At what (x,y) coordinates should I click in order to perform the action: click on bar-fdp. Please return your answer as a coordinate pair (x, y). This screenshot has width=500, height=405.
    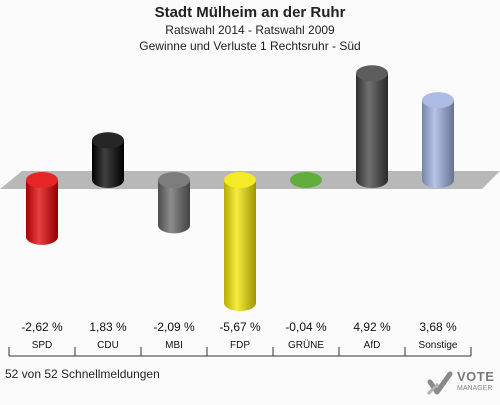
    Looking at the image, I should click on (240, 242).